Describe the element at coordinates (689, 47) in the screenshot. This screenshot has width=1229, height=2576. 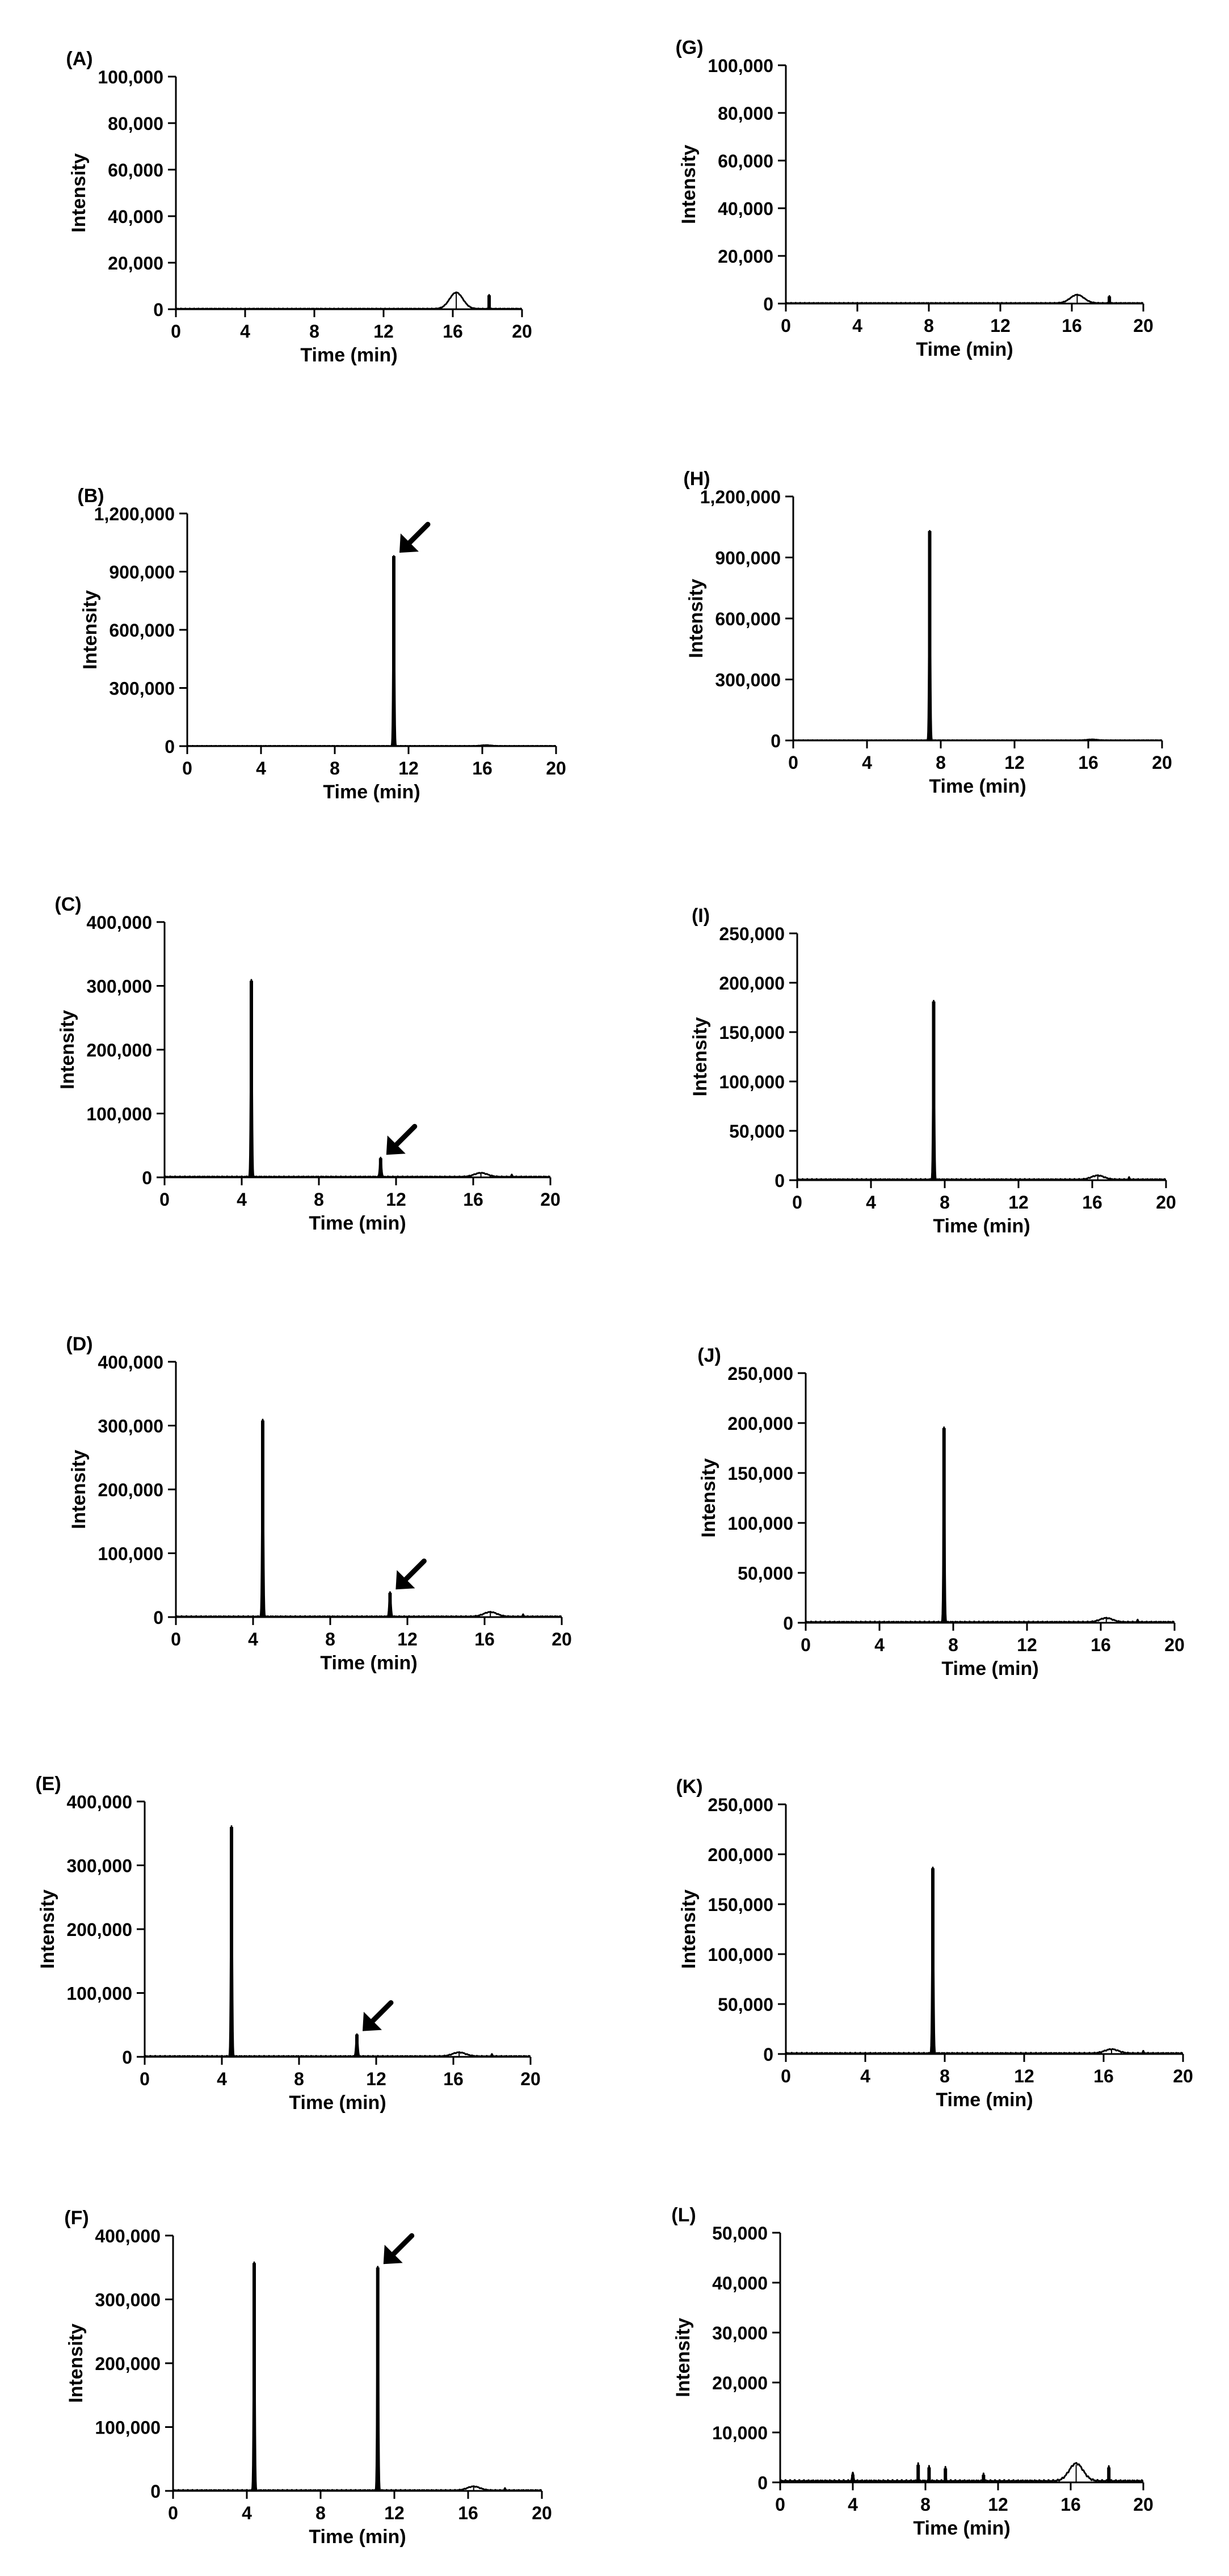
I see `panel-label: (G)` at that location.